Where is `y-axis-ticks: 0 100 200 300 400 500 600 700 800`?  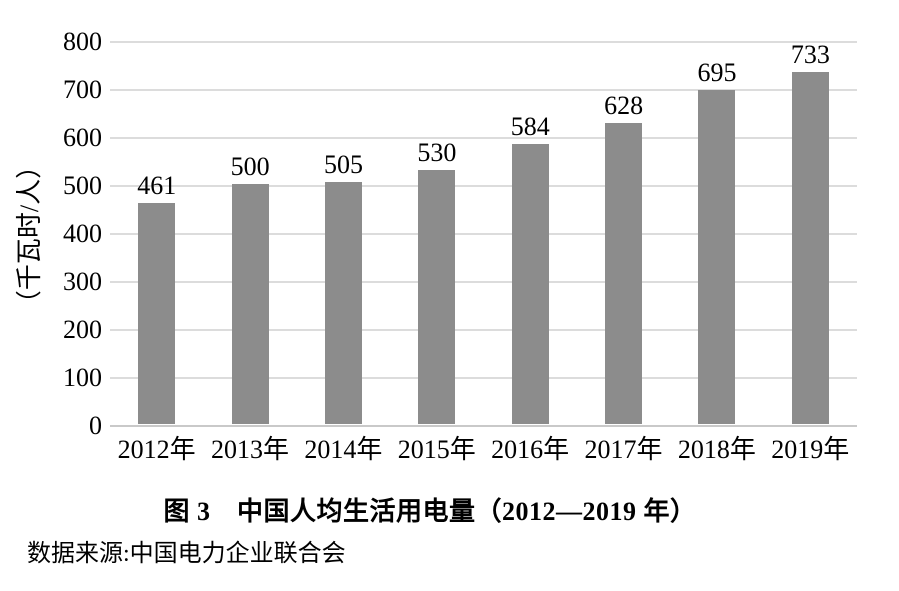 y-axis-ticks: 0 100 200 300 400 500 600 700 800 is located at coordinates (66, 233).